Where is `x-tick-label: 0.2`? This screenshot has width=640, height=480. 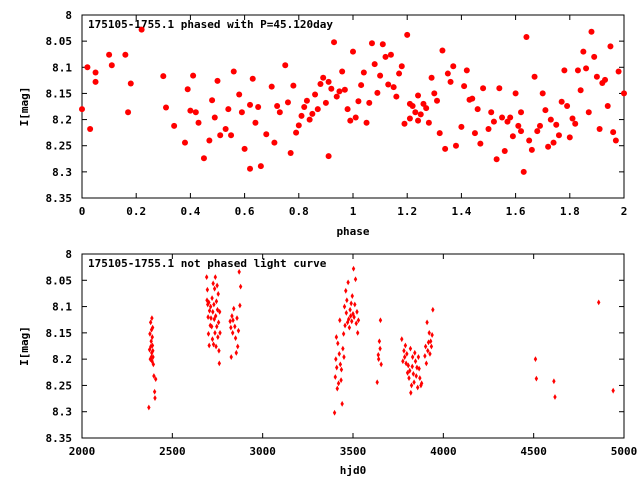
x-tick-label: 0.2 is located at coordinates (136, 211).